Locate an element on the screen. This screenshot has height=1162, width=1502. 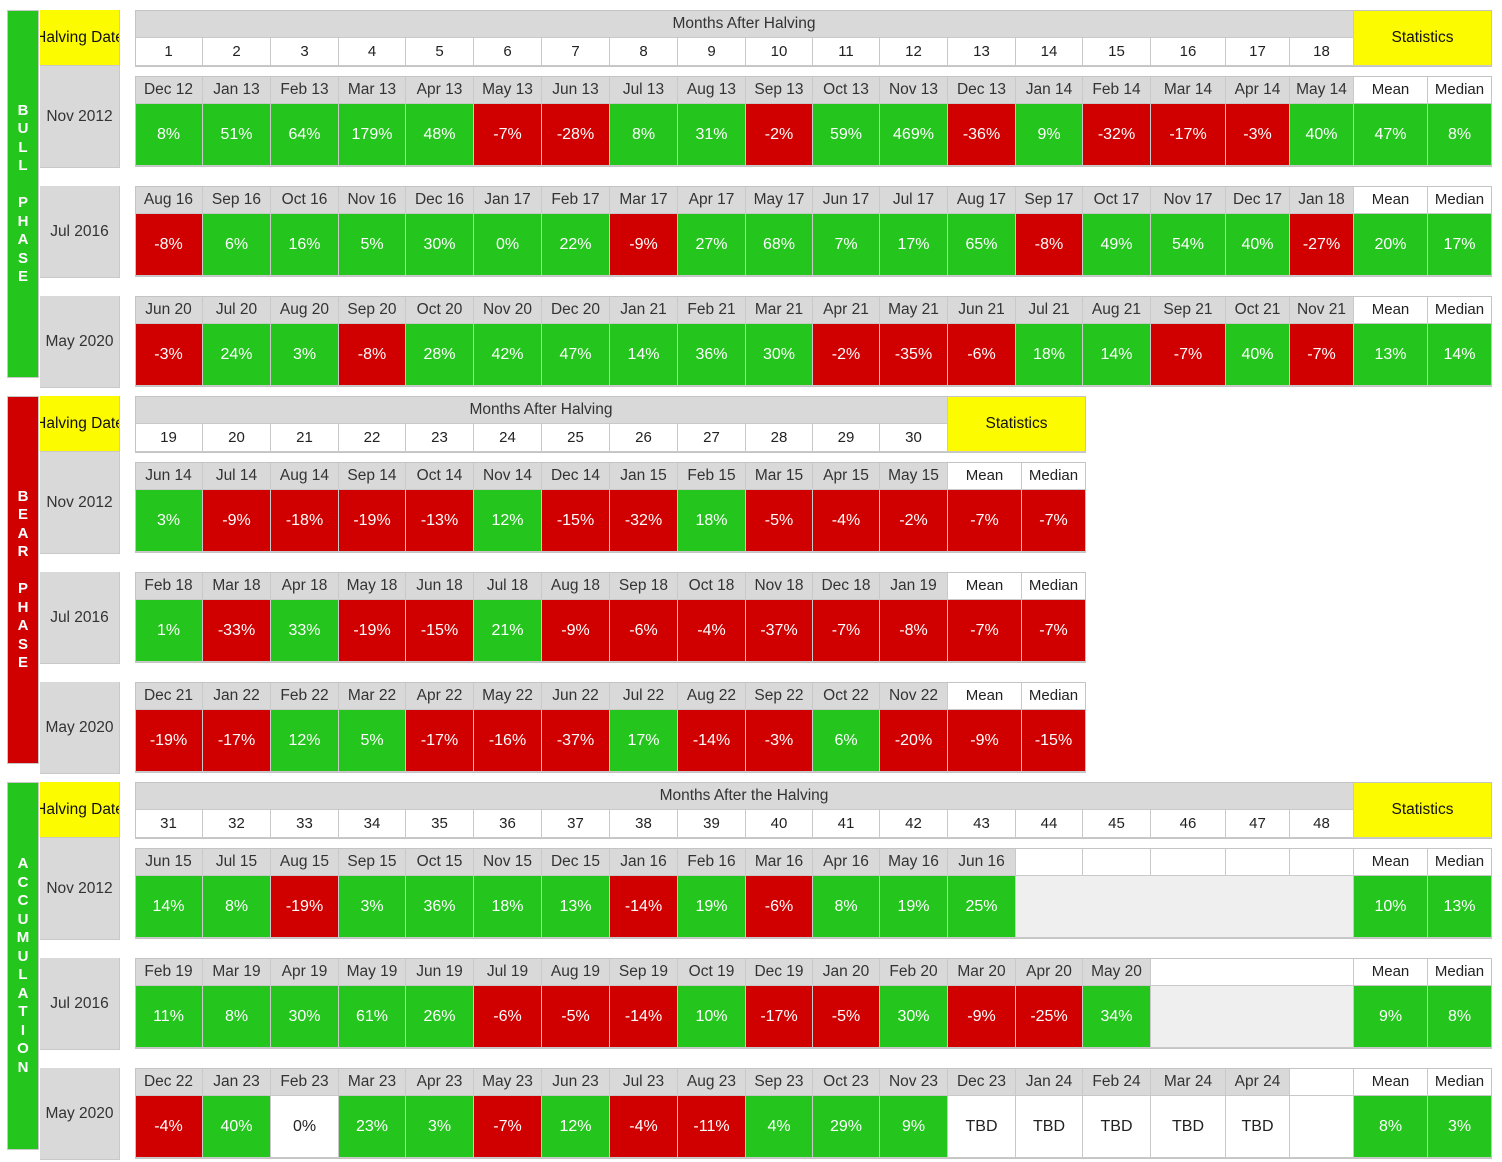
month-label: May 21 is located at coordinates (914, 310).